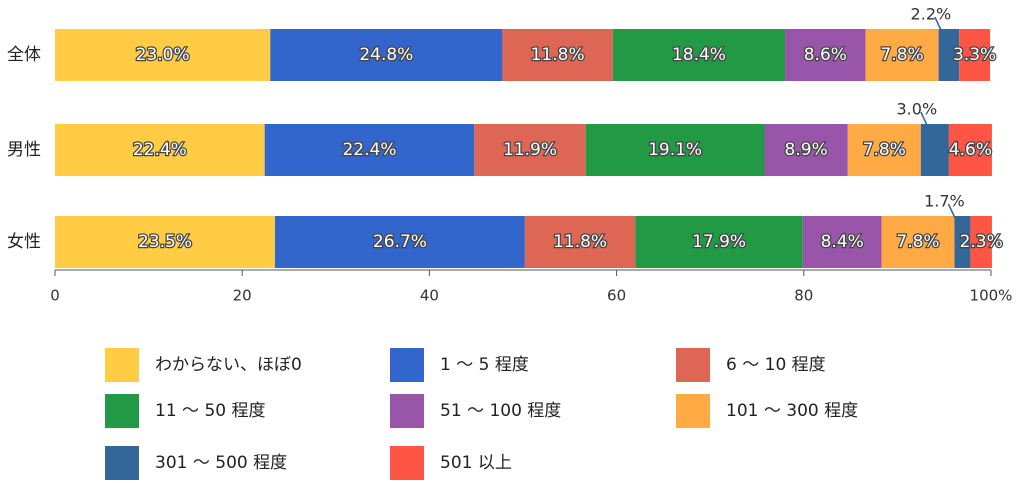 This screenshot has width=1024, height=483. I want to click on legend-label: 11 ～ 50 程度, so click(210, 411).